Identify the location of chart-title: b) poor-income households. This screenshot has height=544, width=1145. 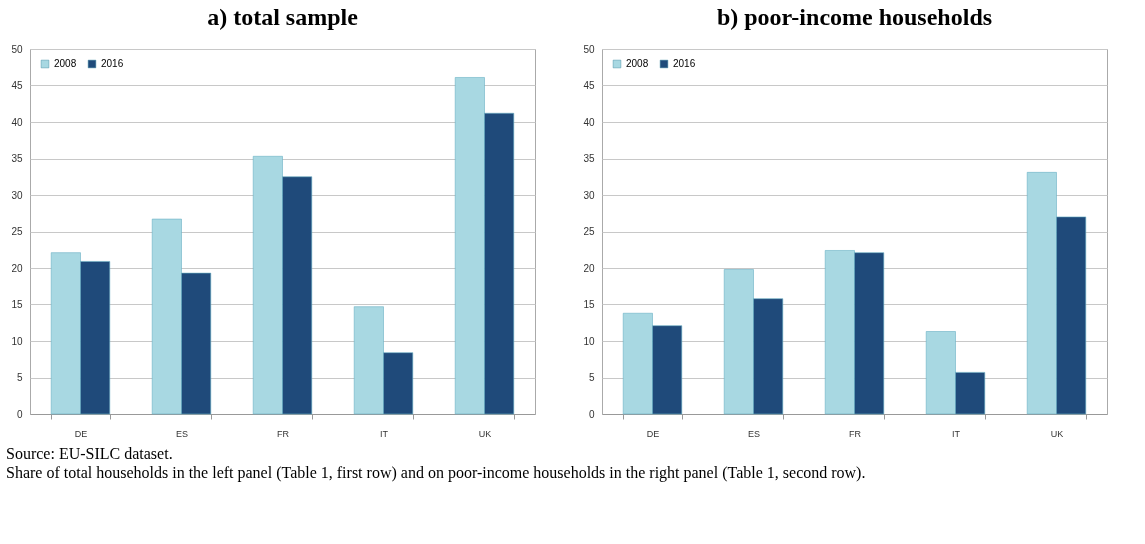
(854, 17).